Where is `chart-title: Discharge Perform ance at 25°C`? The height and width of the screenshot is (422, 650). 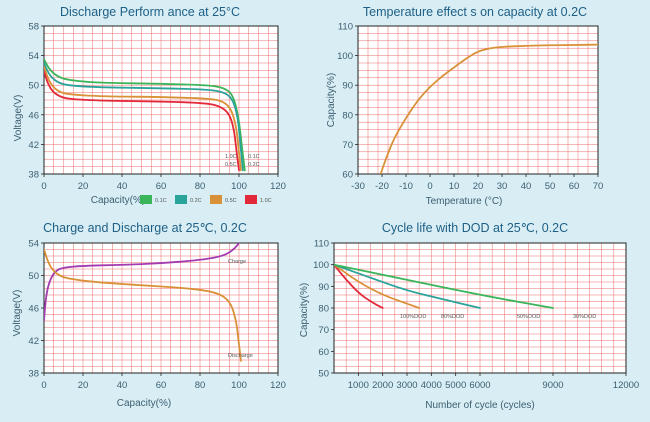
chart-title: Discharge Perform ance at 25°C is located at coordinates (150, 12).